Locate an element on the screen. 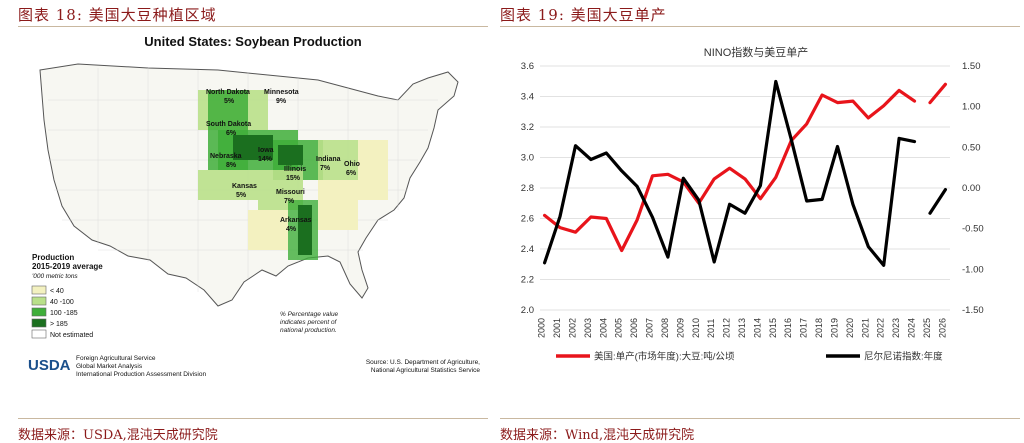  state-pct-ohio: 6% is located at coordinates (351, 173).